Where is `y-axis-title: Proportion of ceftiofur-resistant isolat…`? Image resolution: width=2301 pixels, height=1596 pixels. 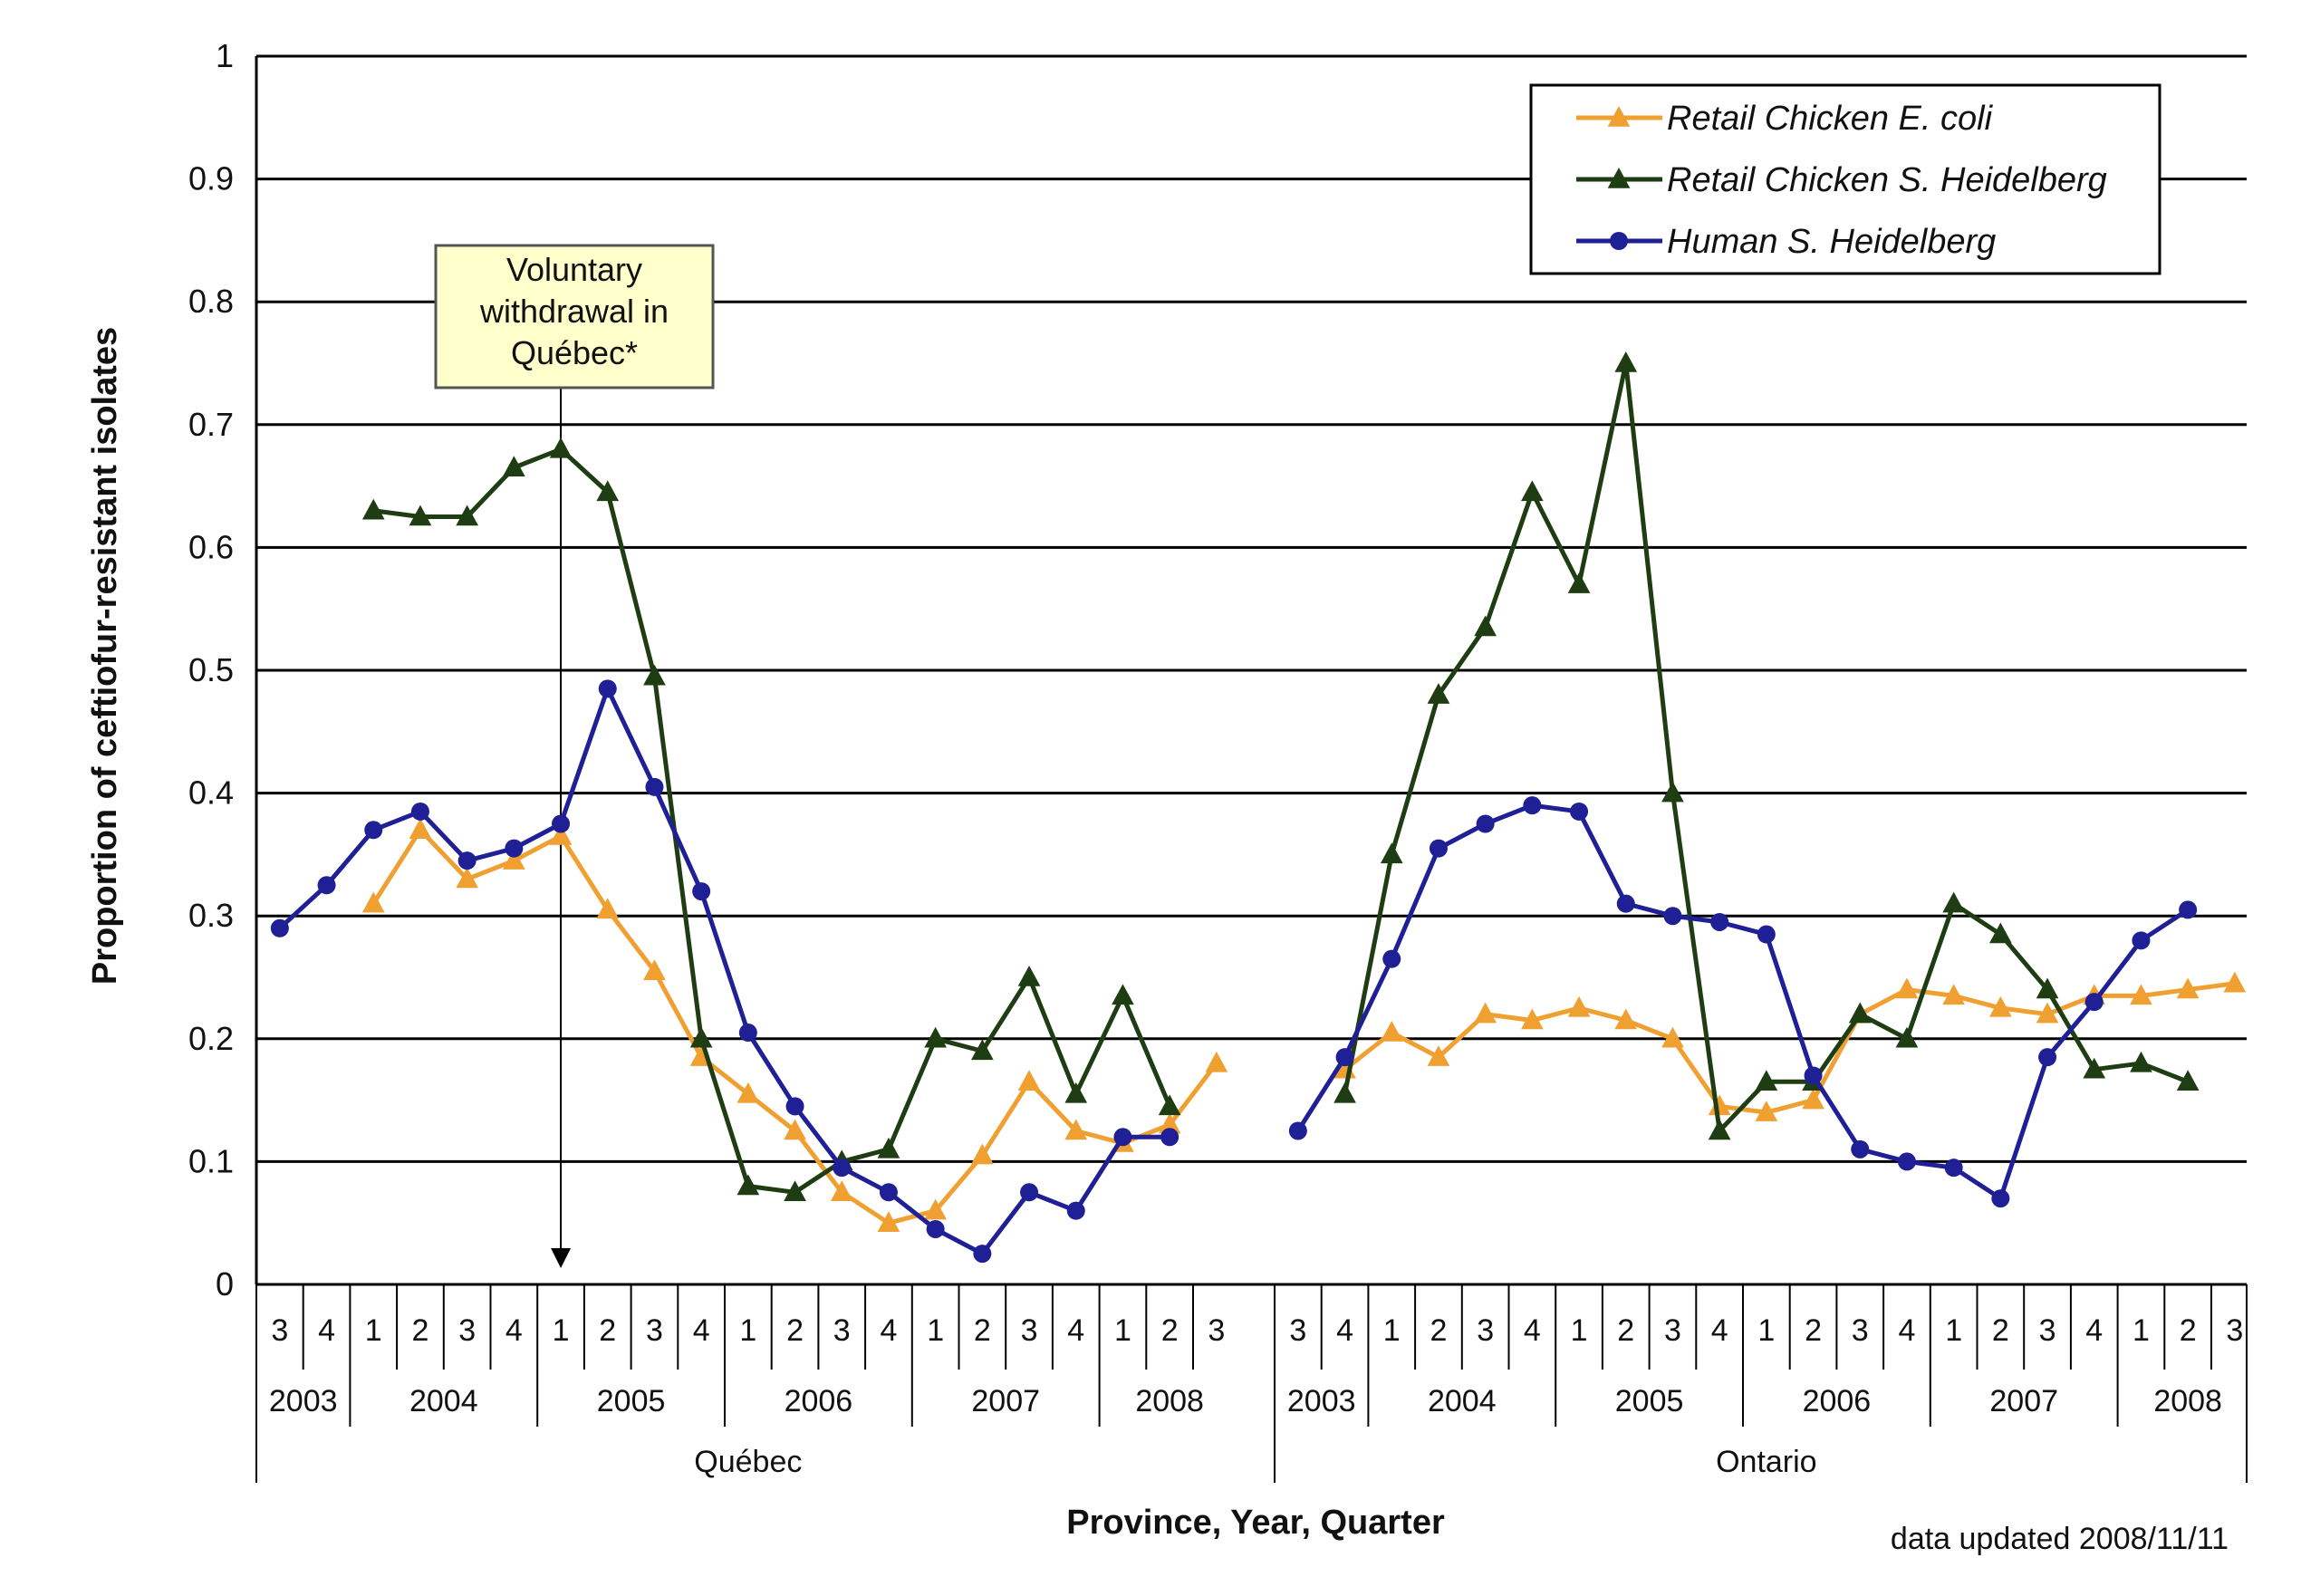 y-axis-title: Proportion of ceftiofur-resistant isolat… is located at coordinates (105, 656).